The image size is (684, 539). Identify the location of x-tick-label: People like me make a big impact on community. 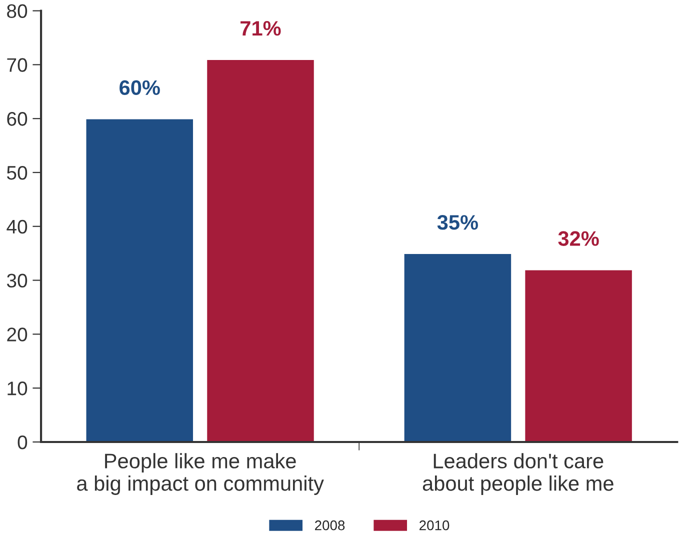
(200, 474).